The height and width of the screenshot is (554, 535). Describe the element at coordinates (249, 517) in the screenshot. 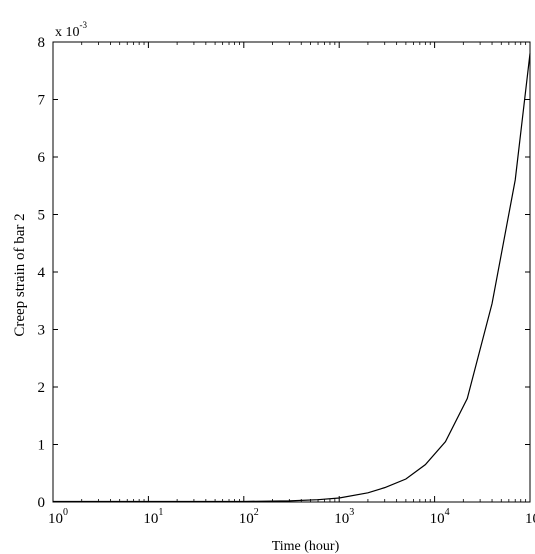

I see `x-tick-label: 10²` at that location.